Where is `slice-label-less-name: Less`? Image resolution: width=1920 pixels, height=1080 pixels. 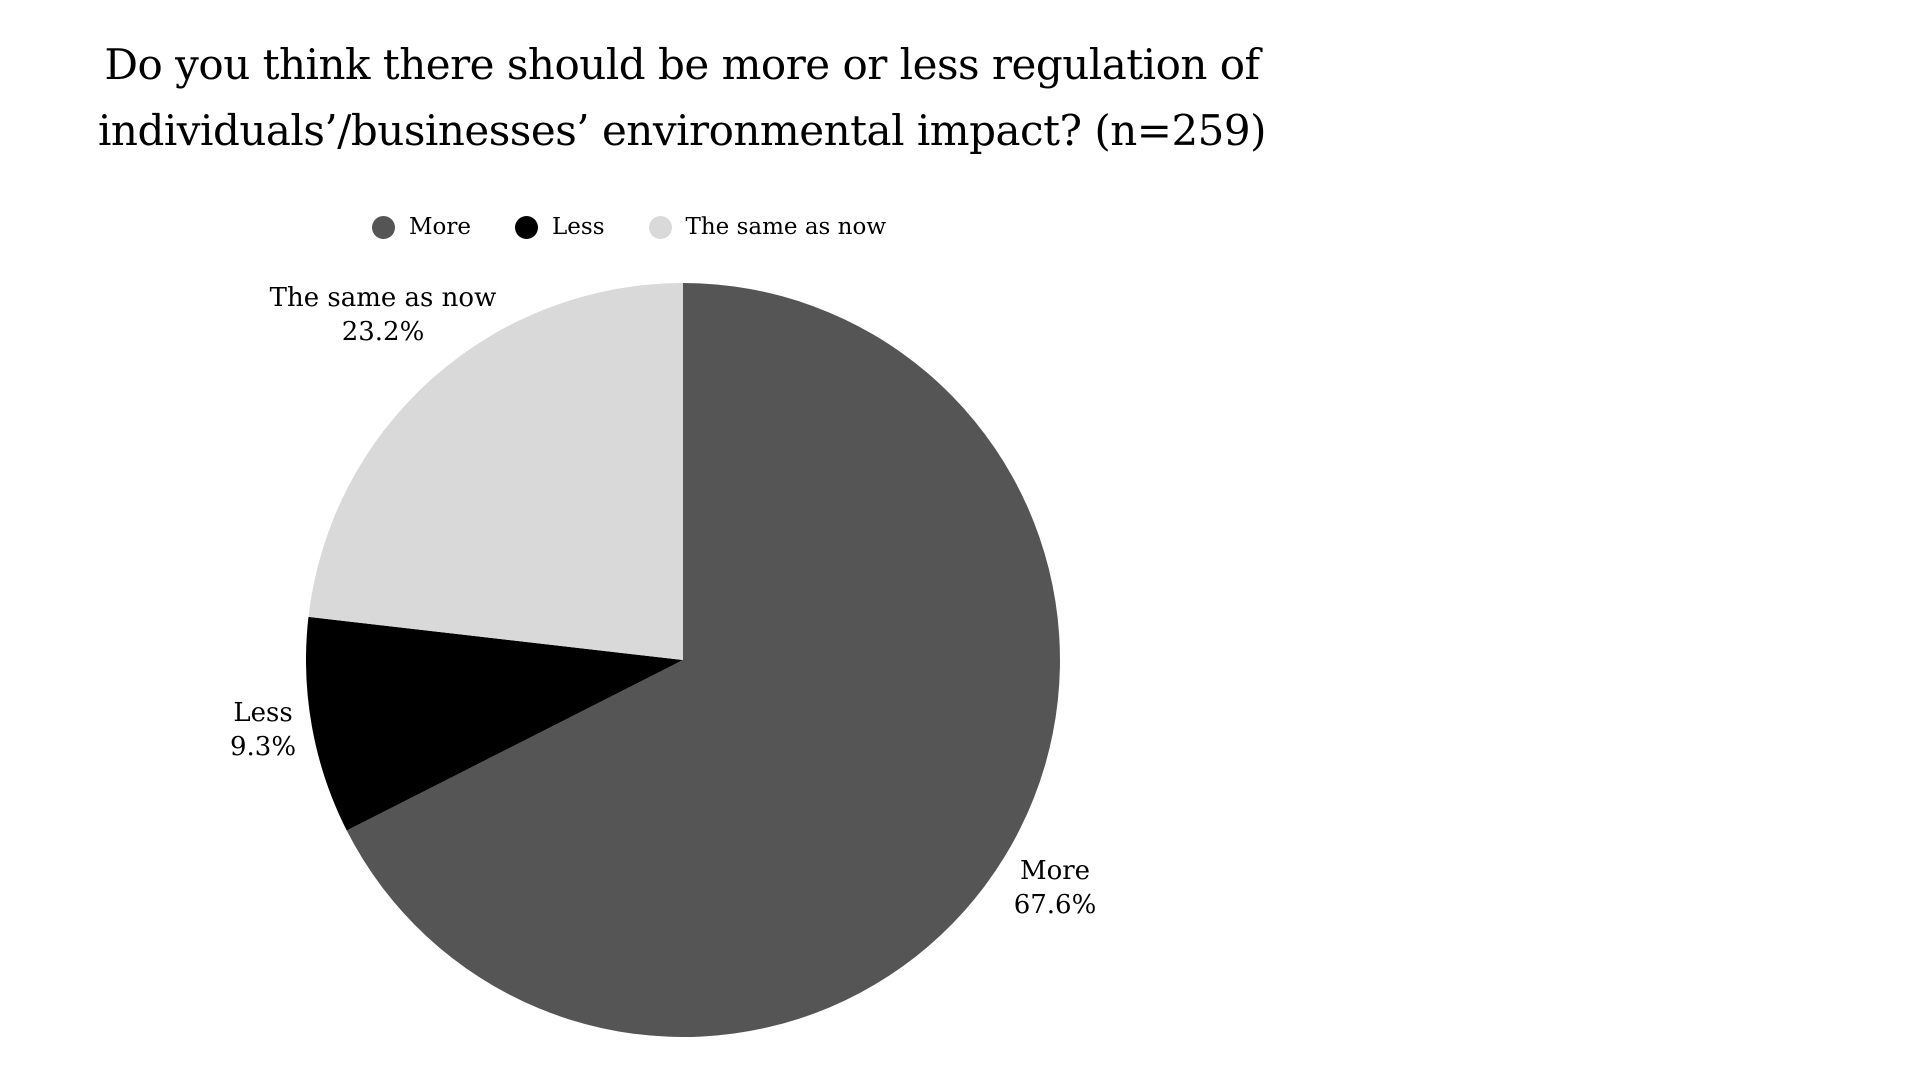 slice-label-less-name: Less is located at coordinates (263, 713).